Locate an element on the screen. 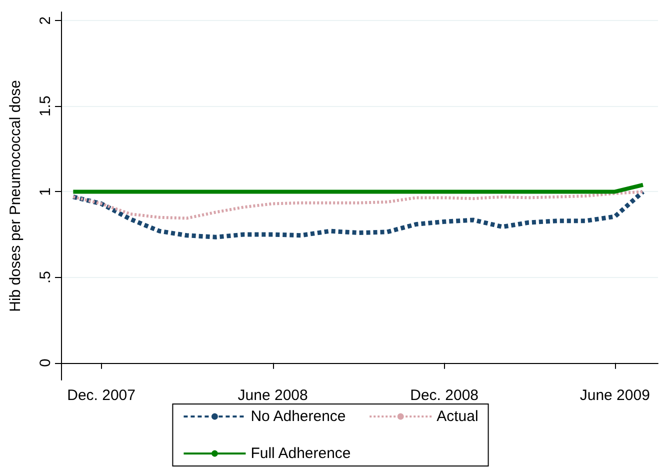  y-tick-label: 1 is located at coordinates (45, 192).